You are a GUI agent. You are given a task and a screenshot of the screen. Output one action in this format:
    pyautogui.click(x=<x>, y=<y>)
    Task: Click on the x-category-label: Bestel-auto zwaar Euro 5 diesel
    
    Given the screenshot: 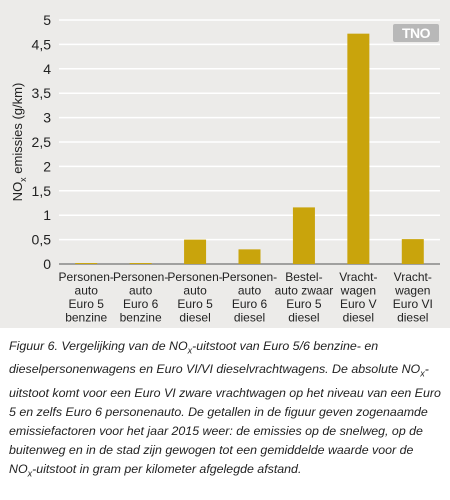 What is the action you would take?
    pyautogui.click(x=304, y=297)
    